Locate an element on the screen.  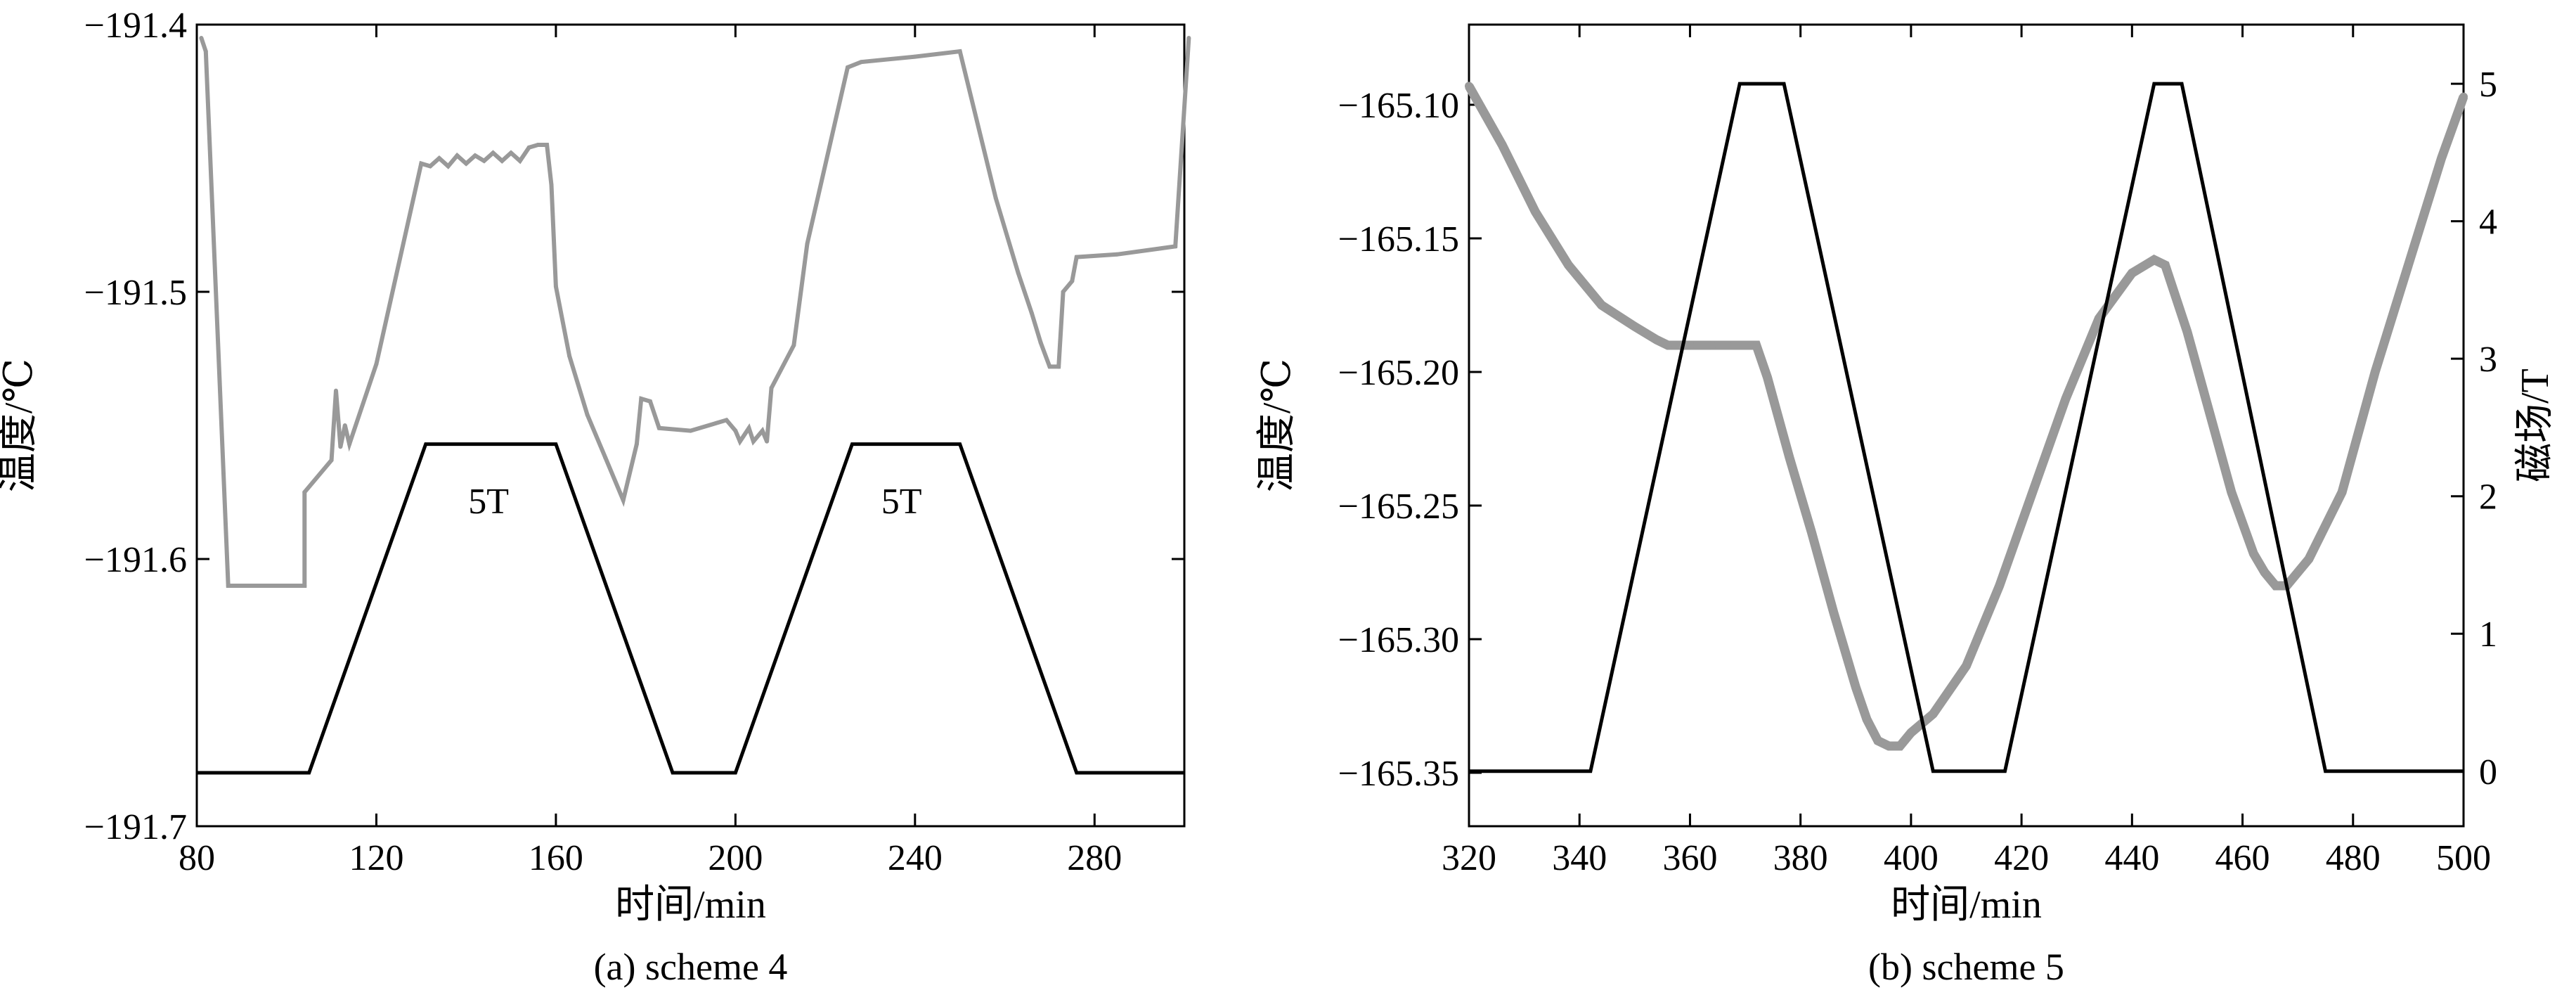
x-tick-label: 440 is located at coordinates (2132, 858).